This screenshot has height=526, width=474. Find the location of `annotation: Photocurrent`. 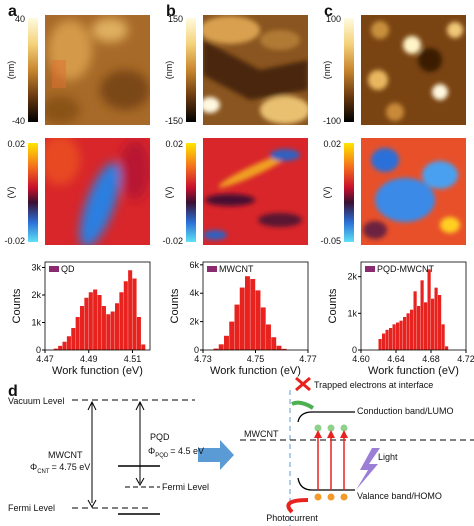

annotation: Photocurrent is located at coordinates (292, 518).